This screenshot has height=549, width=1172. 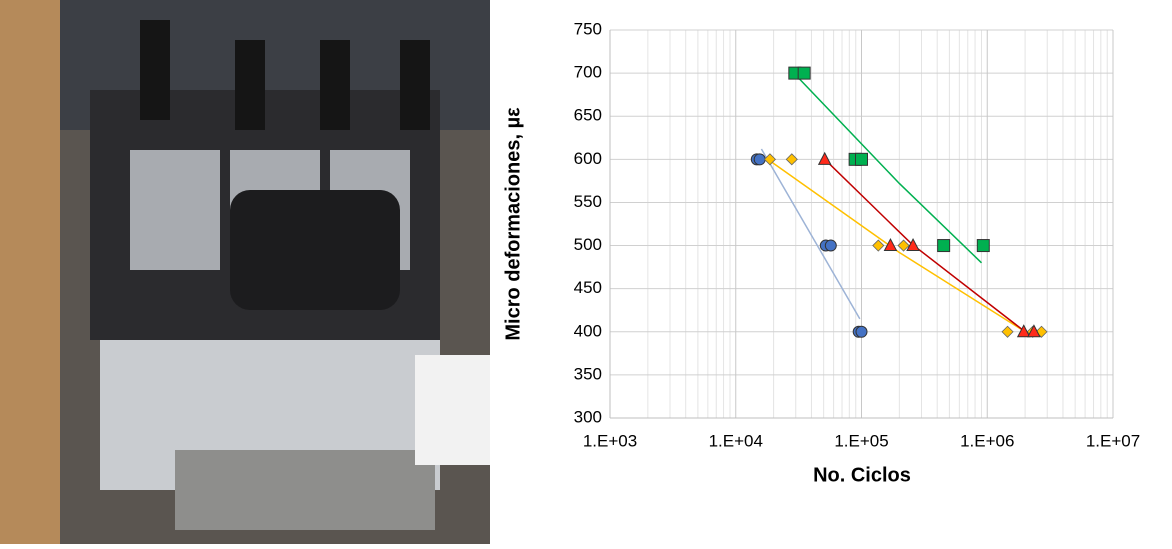 What do you see at coordinates (452, 410) in the screenshot?
I see `label-card` at bounding box center [452, 410].